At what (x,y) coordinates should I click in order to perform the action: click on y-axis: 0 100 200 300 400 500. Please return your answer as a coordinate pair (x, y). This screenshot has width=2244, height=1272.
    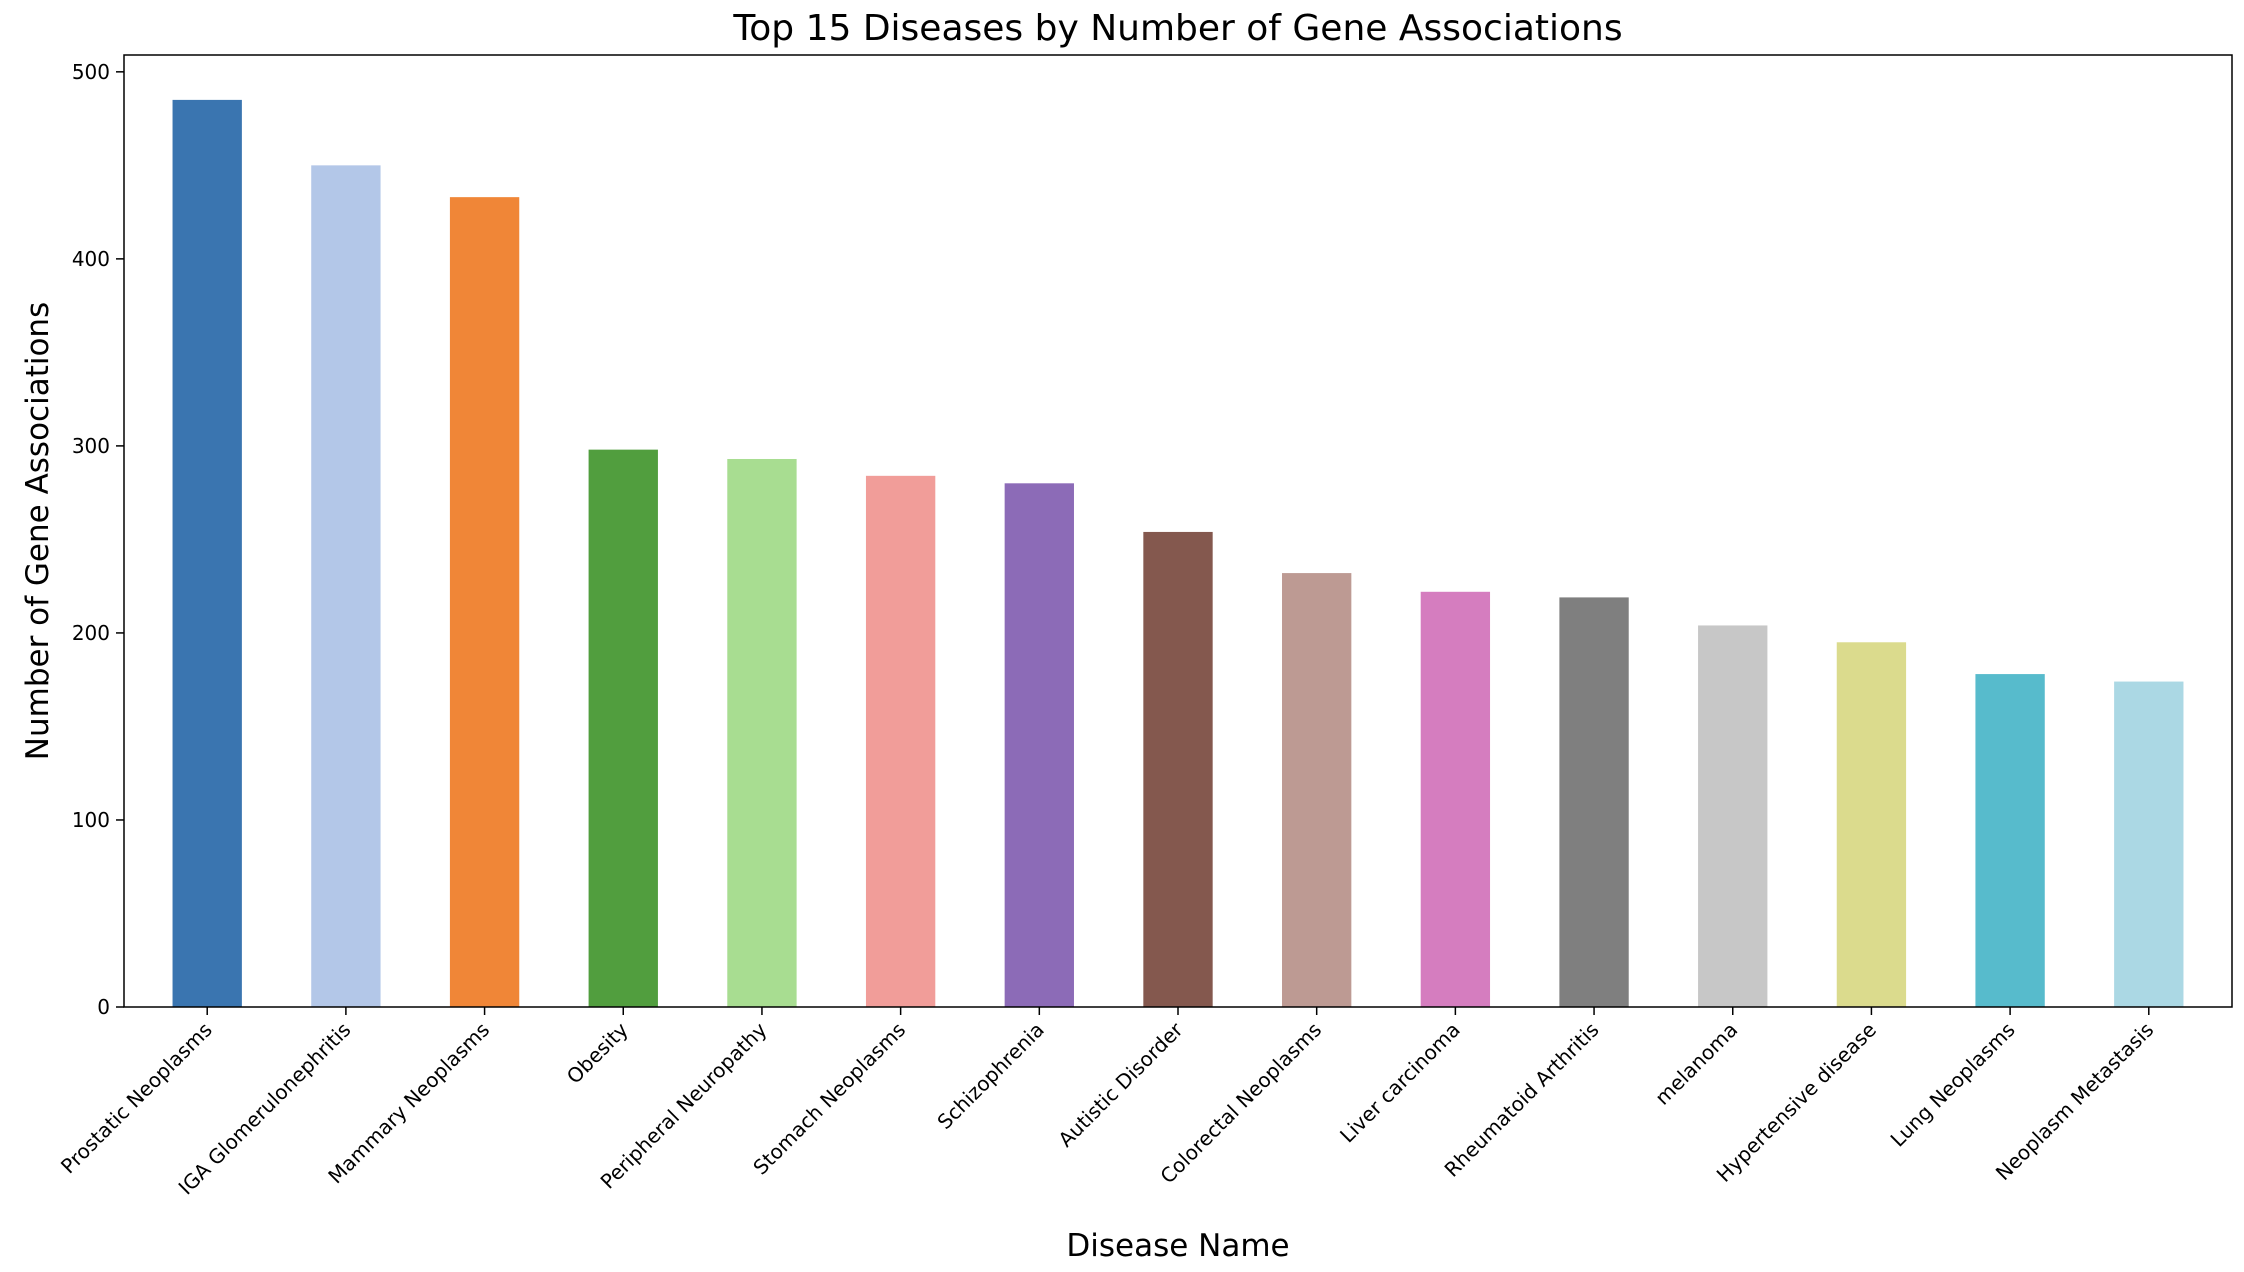
    Looking at the image, I should click on (98, 539).